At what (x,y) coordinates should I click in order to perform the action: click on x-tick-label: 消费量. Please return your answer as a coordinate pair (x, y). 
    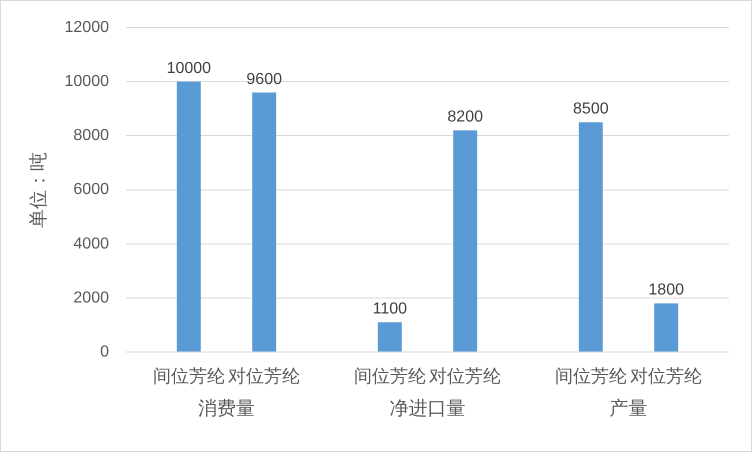
    Looking at the image, I should click on (226, 409).